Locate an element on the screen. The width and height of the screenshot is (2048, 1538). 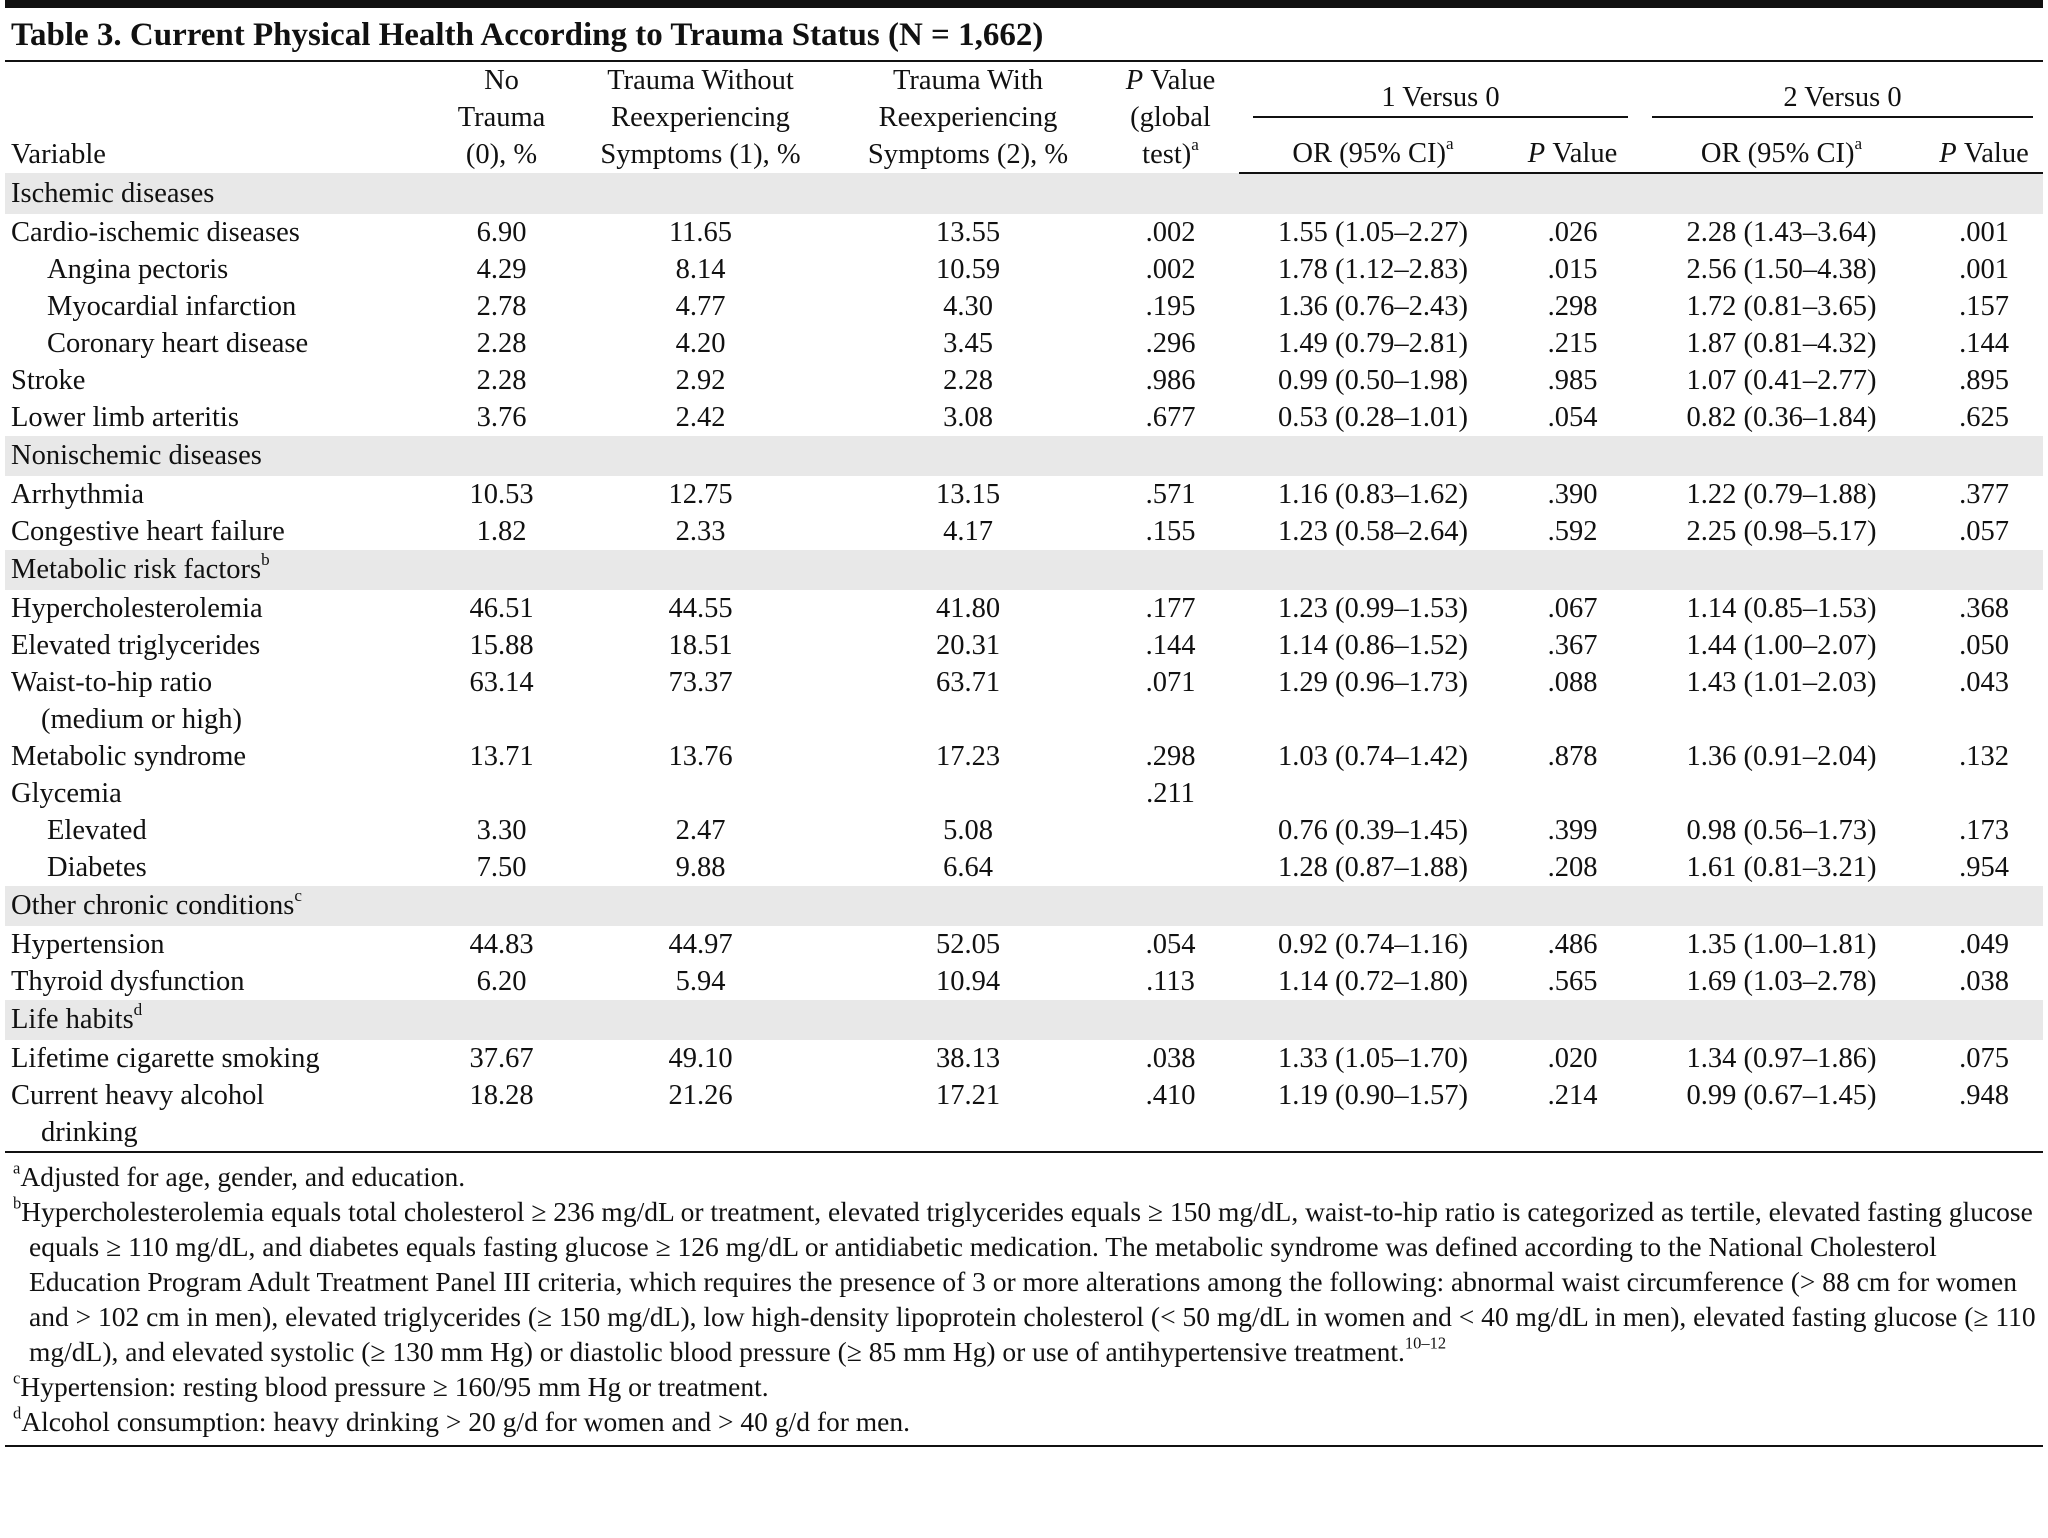
data-cell: .155 is located at coordinates (1170, 531).